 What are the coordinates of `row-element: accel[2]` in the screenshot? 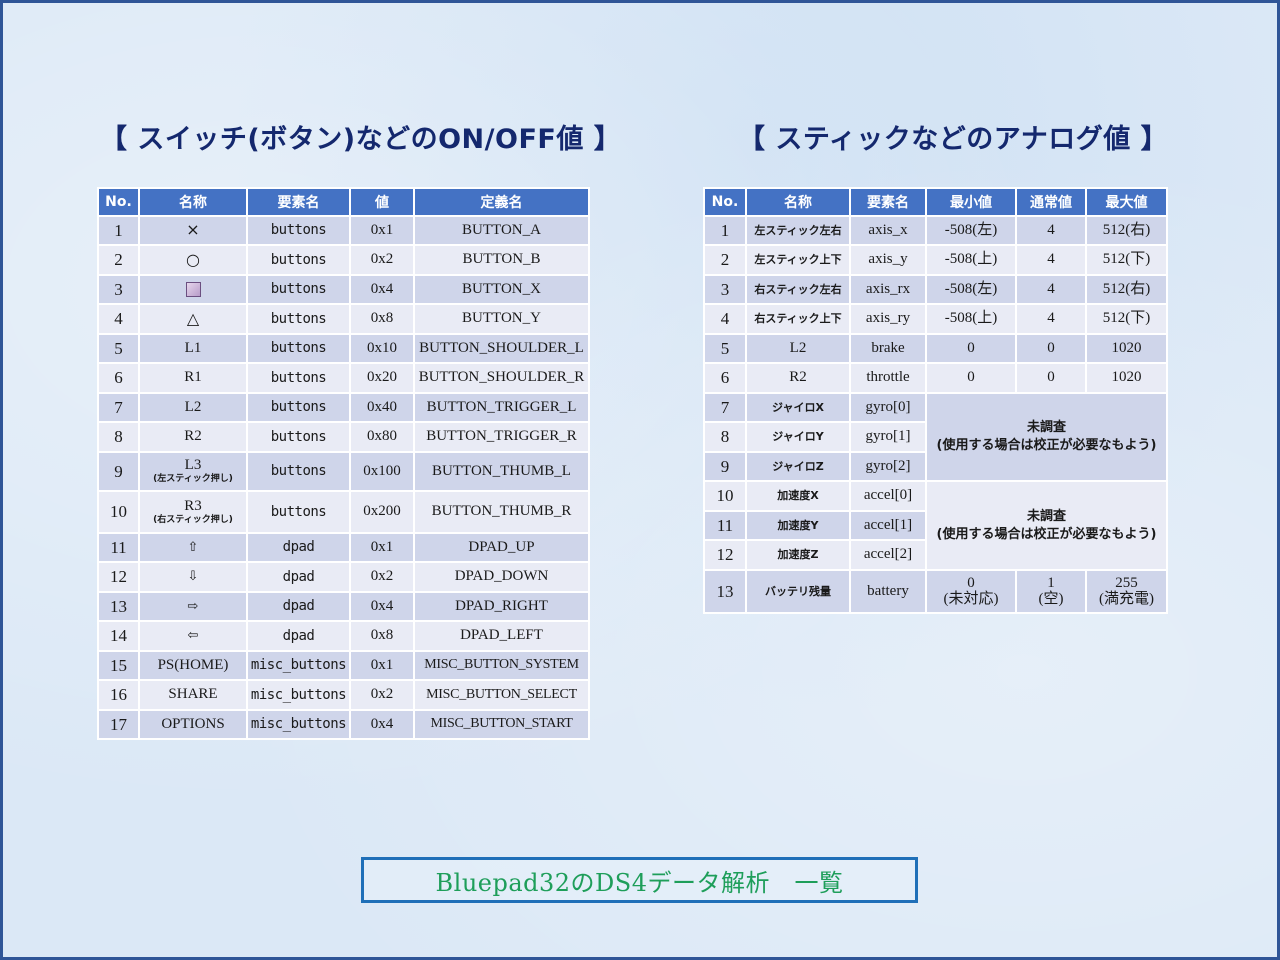 It's located at (888, 555).